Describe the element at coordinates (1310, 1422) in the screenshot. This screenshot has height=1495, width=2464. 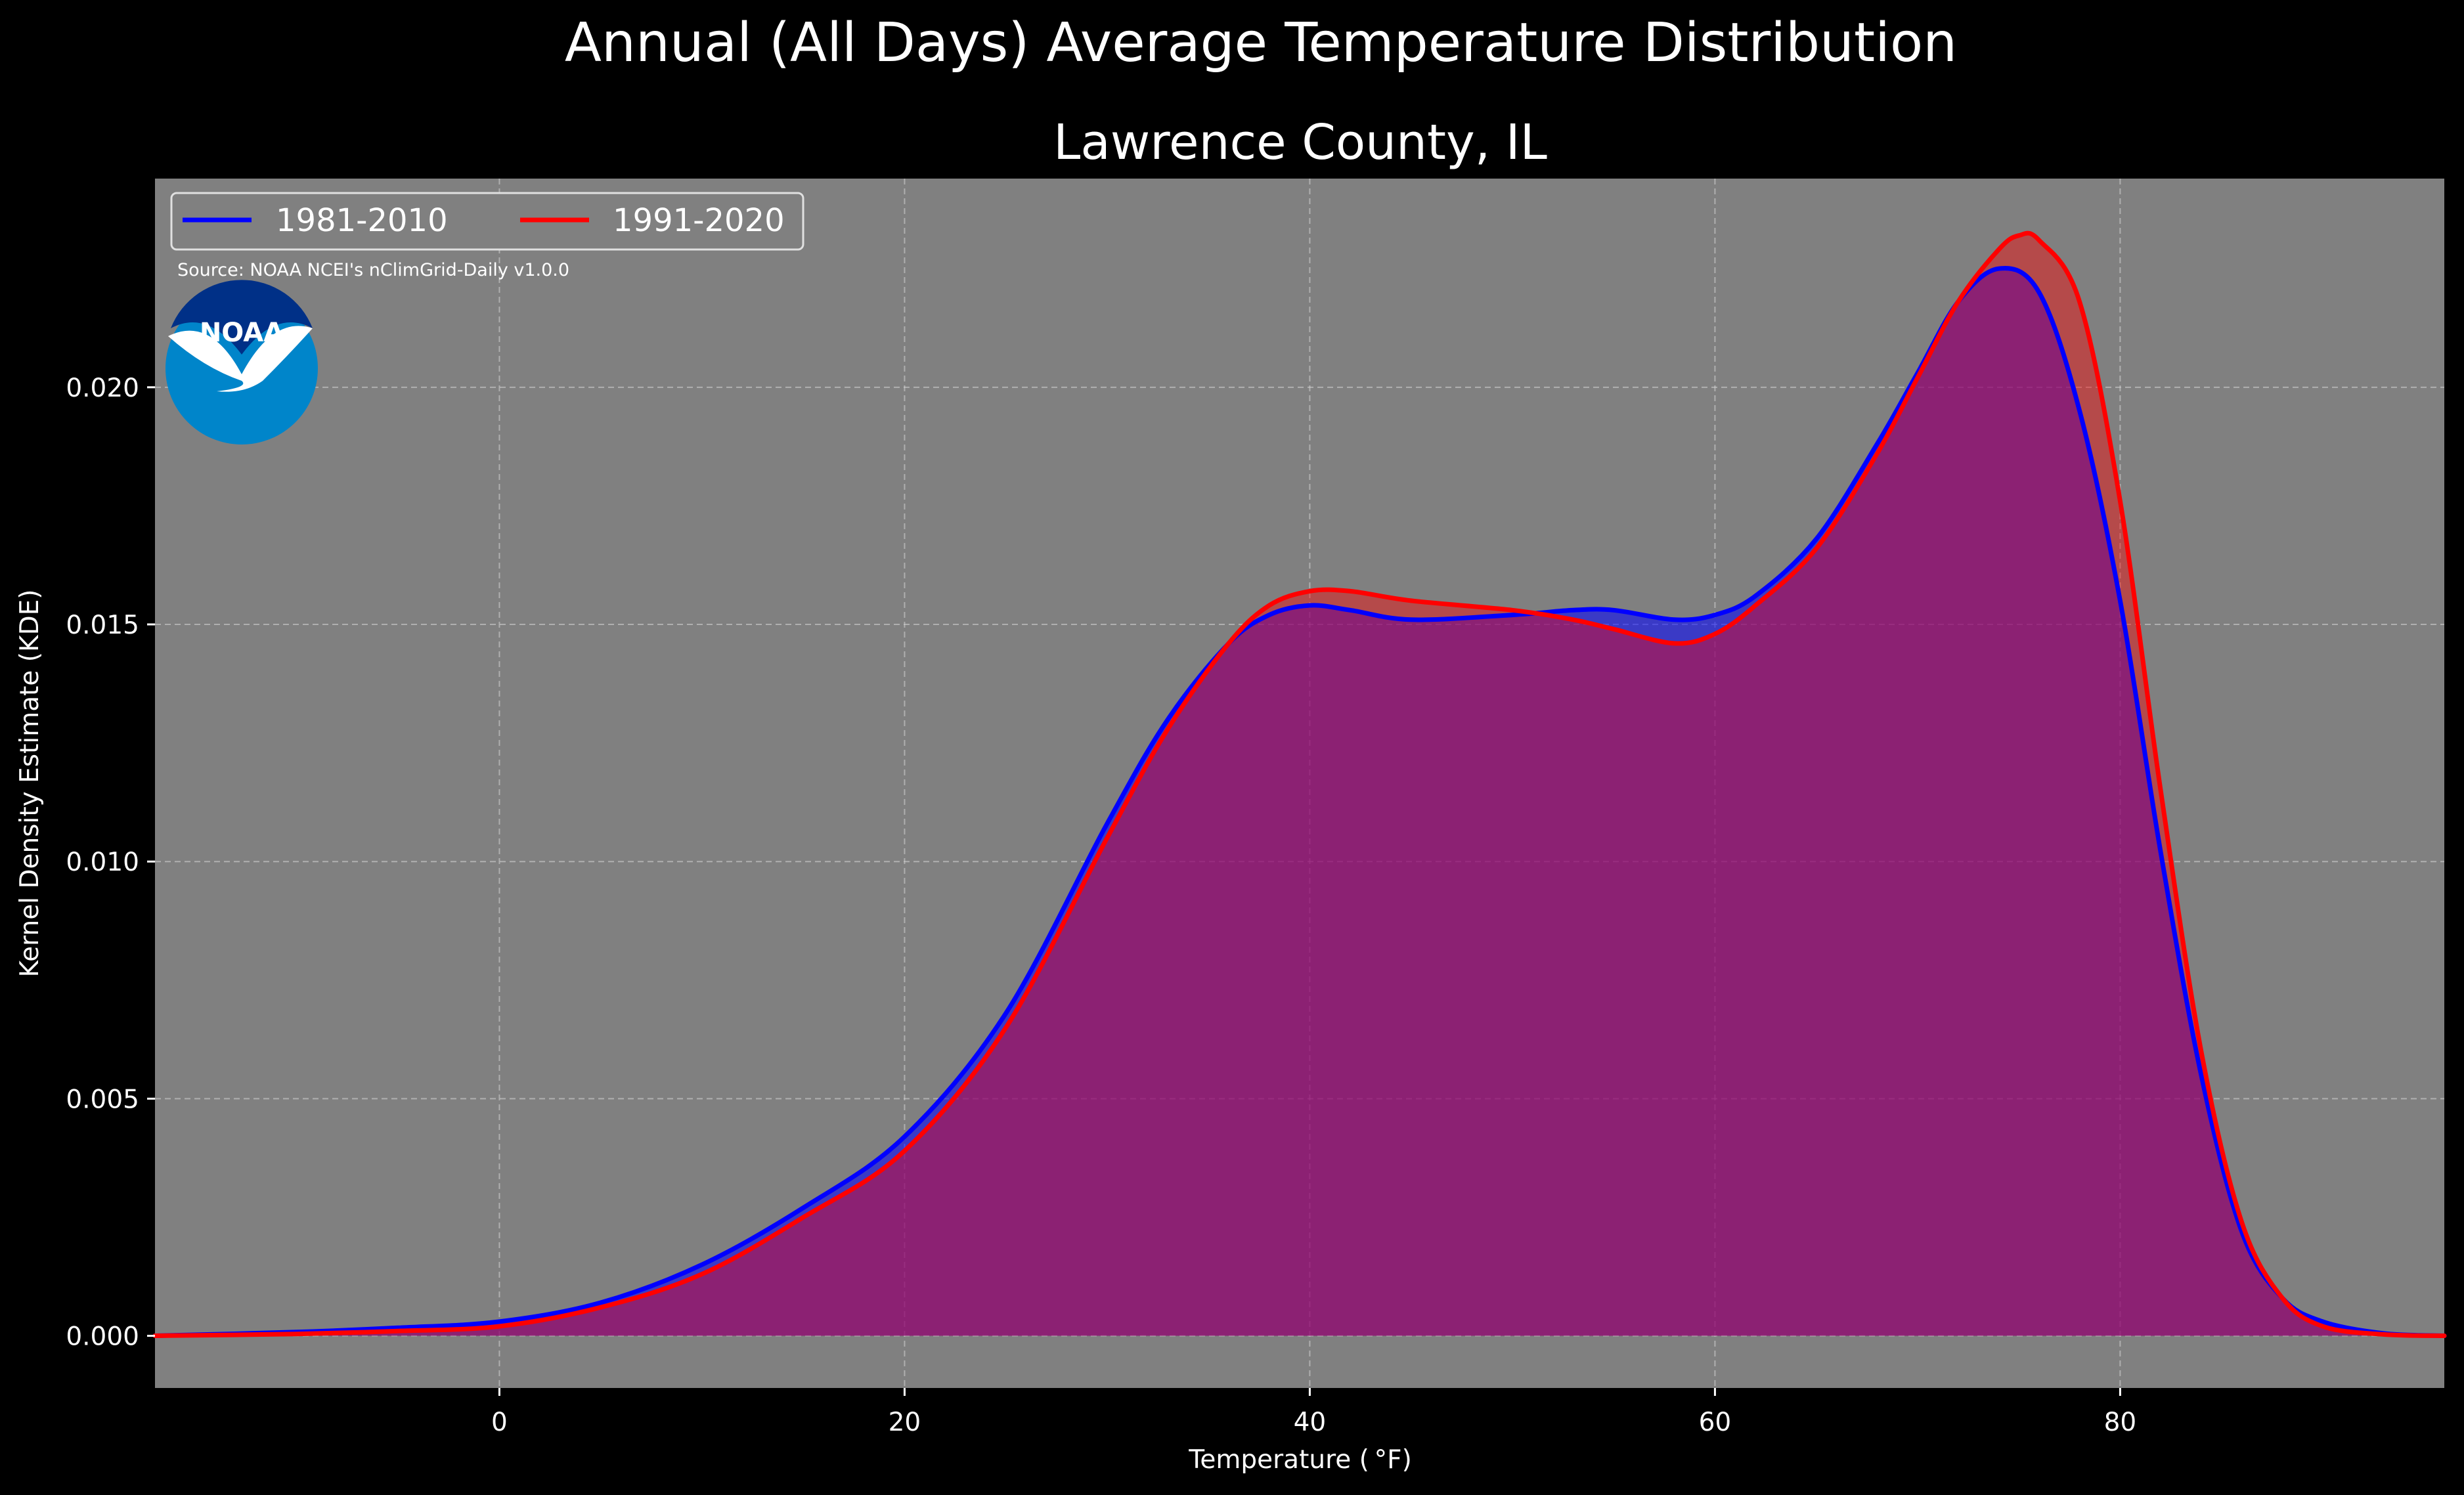
I see `x-tick-label: 40` at that location.